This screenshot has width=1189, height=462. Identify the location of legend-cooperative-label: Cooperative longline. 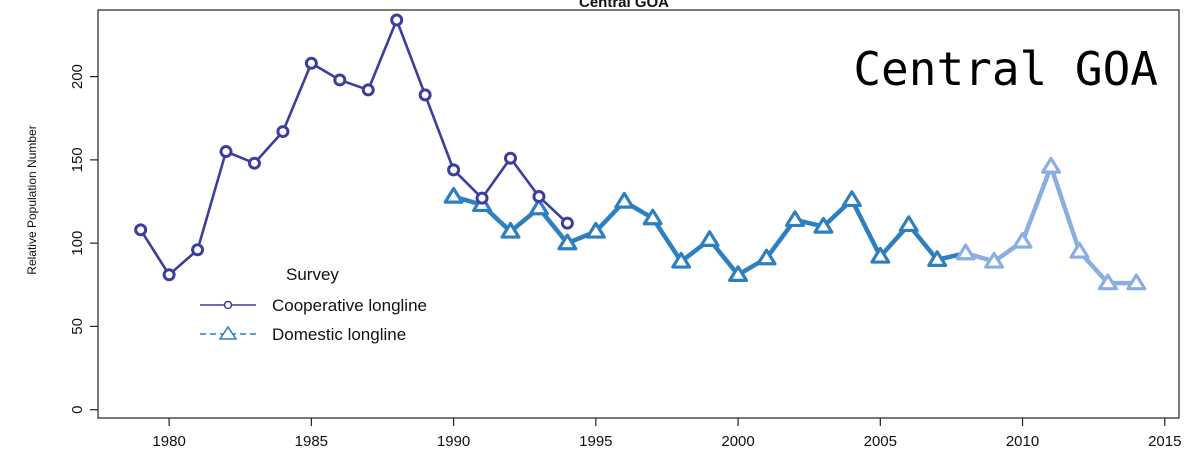
(349, 305).